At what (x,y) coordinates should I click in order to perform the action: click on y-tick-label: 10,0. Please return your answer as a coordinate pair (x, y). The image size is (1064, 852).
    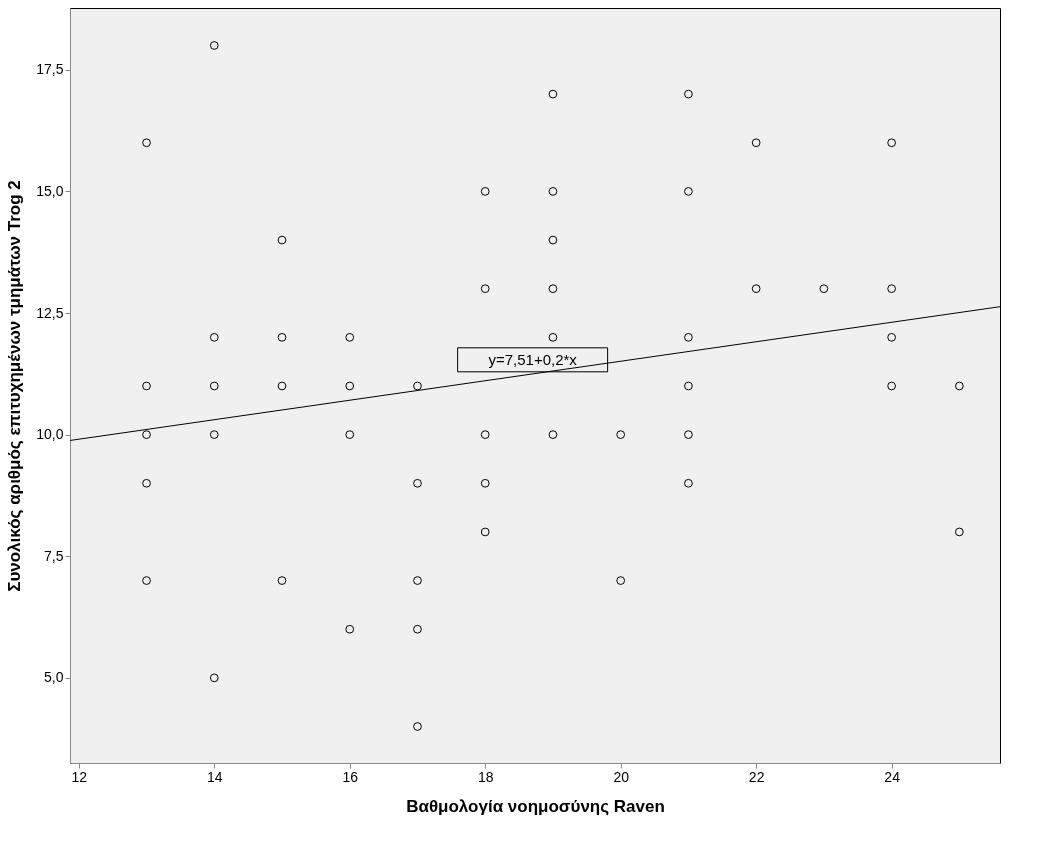
    Looking at the image, I should click on (50, 434).